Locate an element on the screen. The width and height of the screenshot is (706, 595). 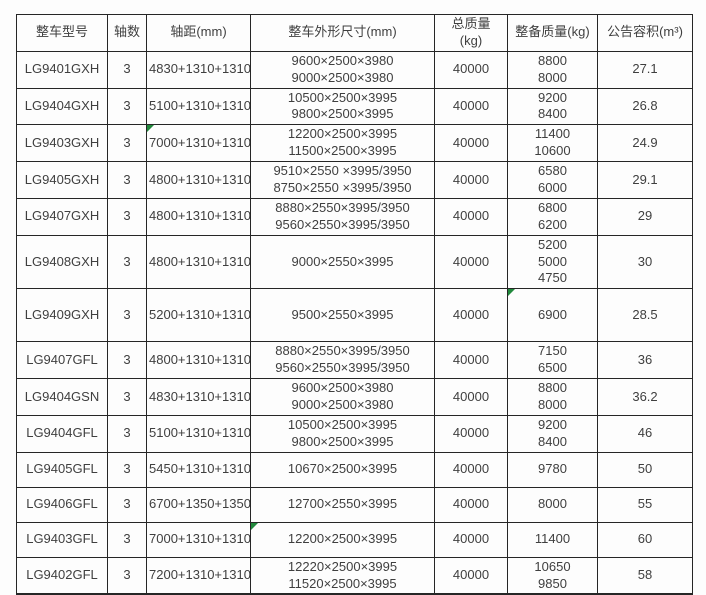
cell-wheelbase: 5200+1310+1310 is located at coordinates (198, 315).